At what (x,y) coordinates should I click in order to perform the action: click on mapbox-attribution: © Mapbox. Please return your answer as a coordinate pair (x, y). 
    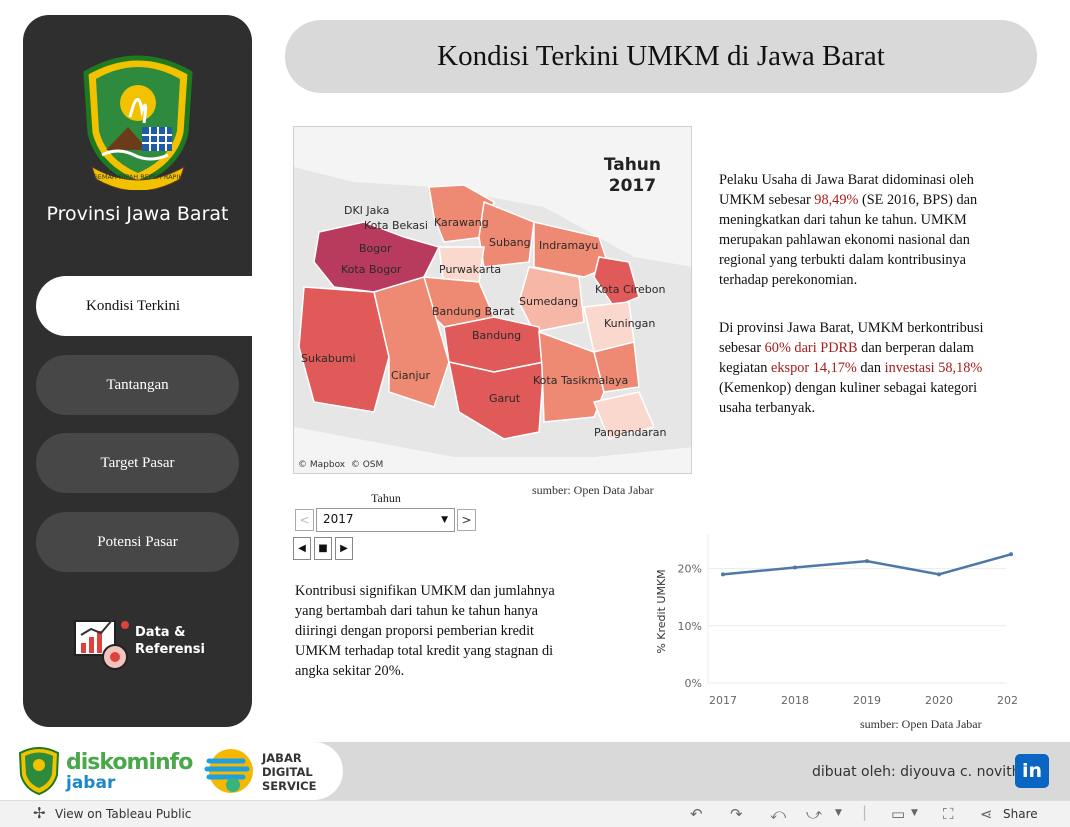
    Looking at the image, I should click on (322, 465).